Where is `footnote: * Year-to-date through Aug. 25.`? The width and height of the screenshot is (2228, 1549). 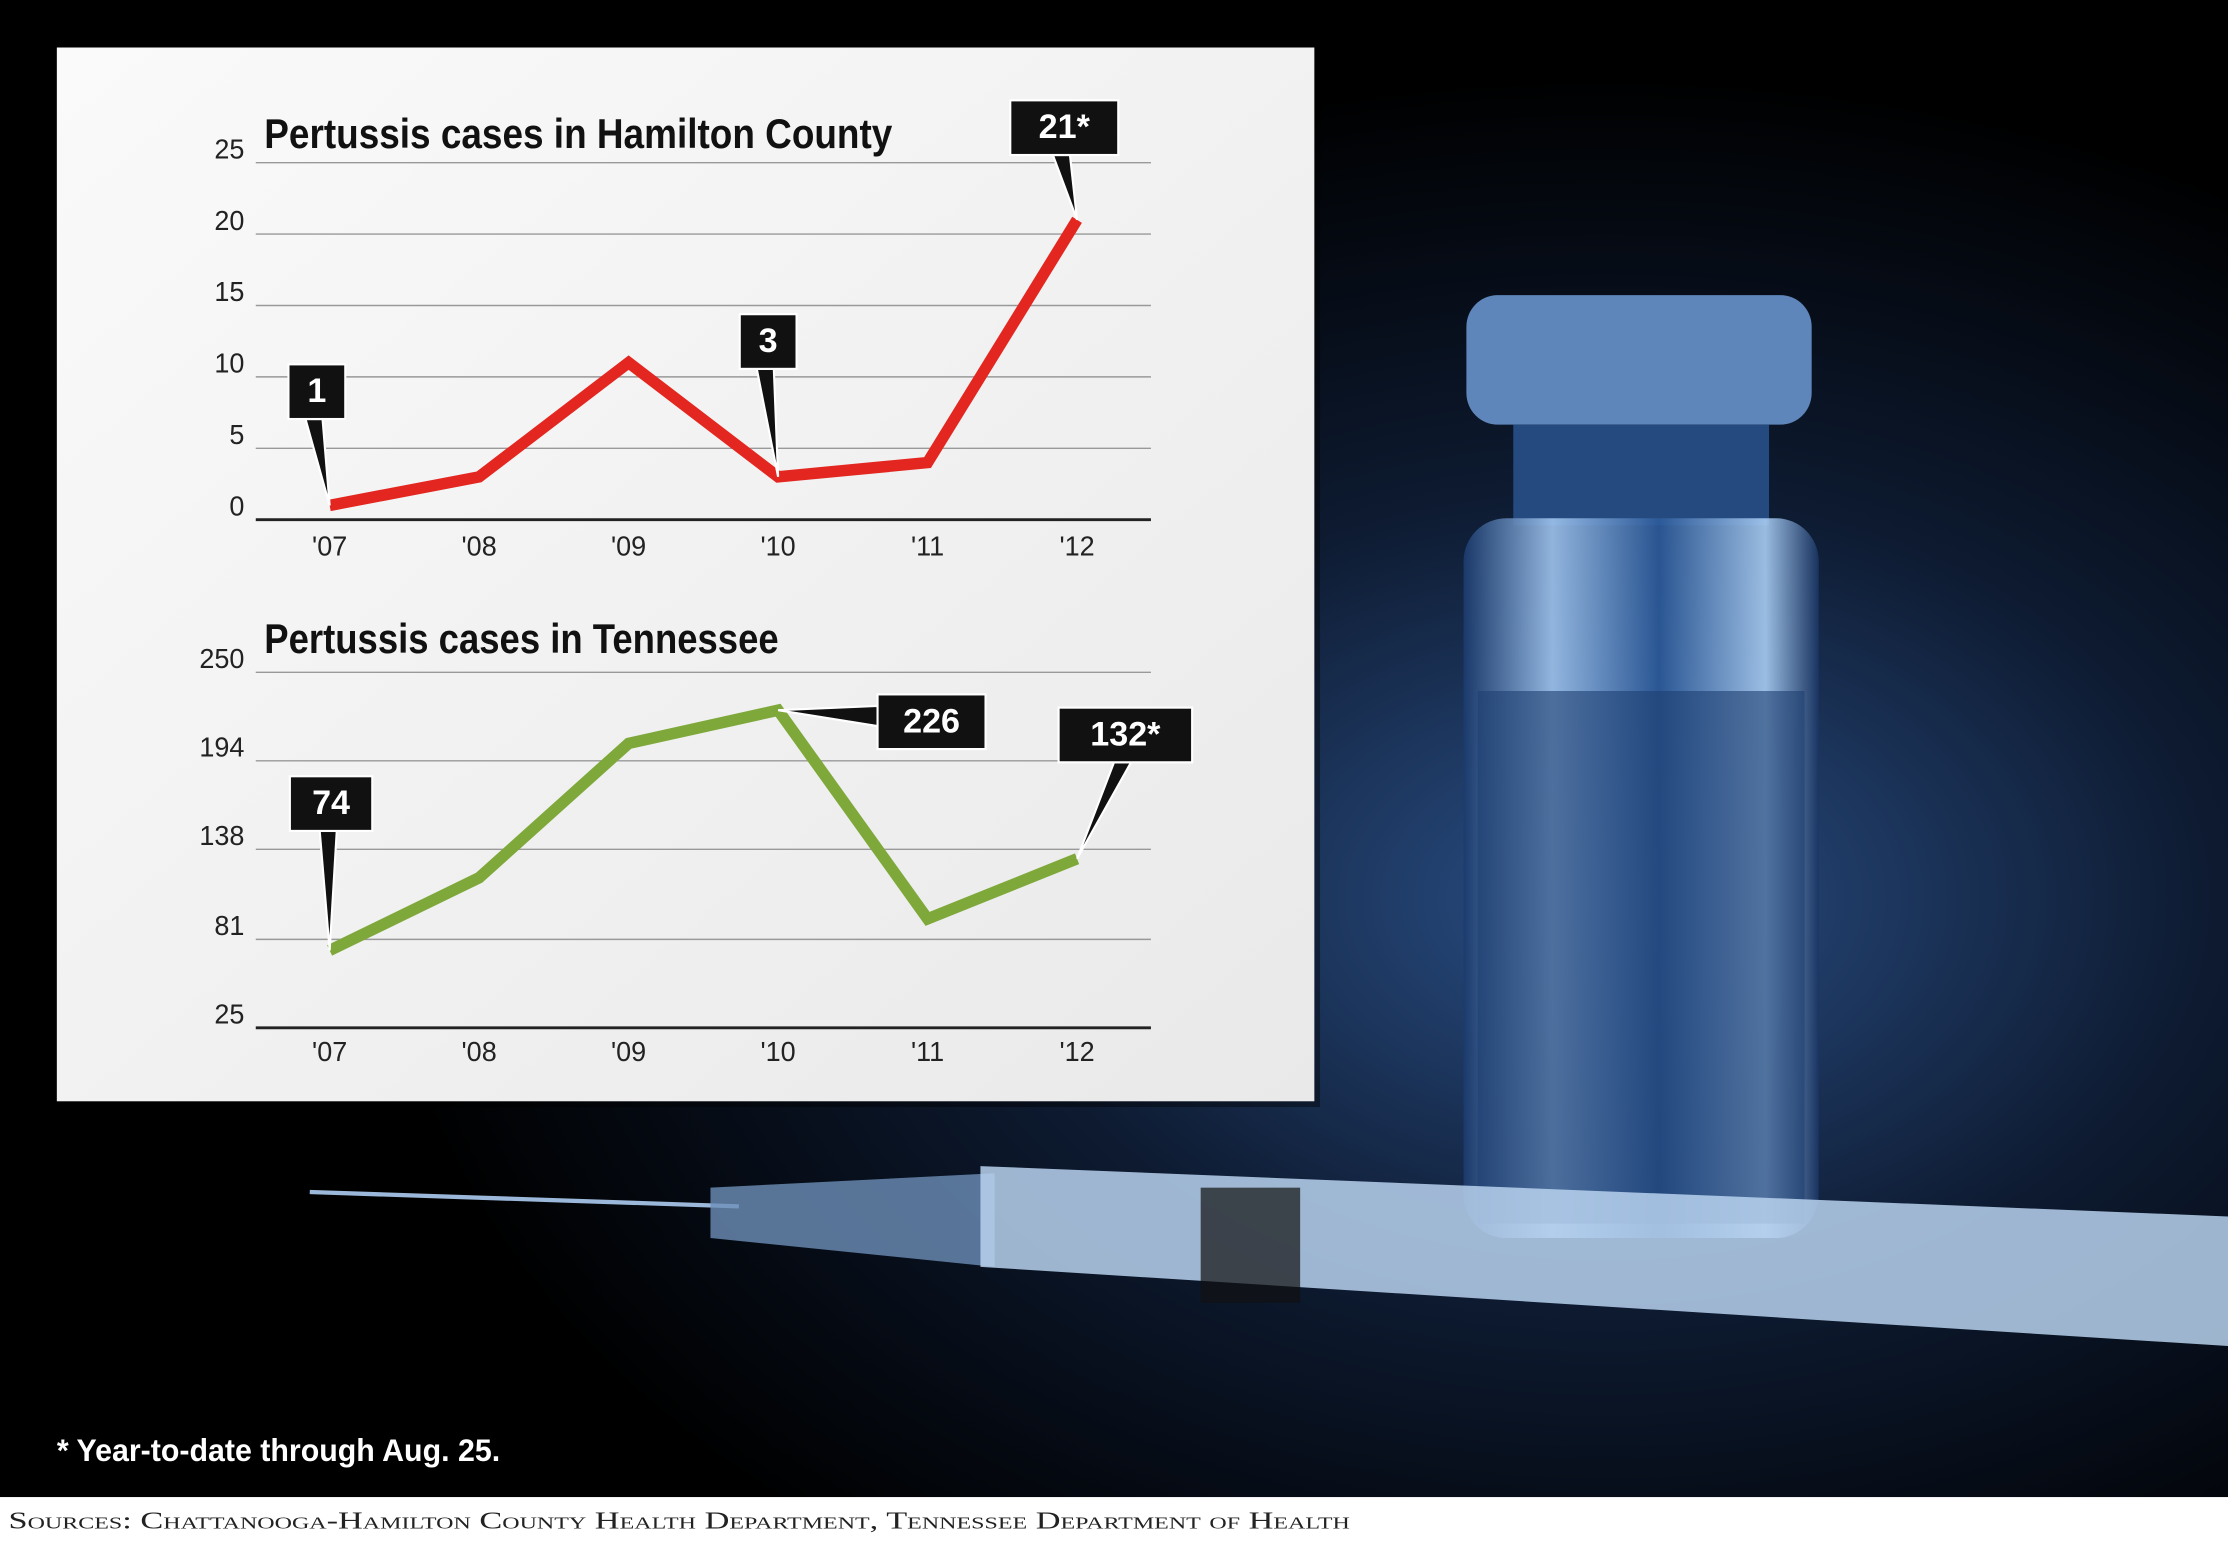 footnote: * Year-to-date through Aug. 25. is located at coordinates (278, 1450).